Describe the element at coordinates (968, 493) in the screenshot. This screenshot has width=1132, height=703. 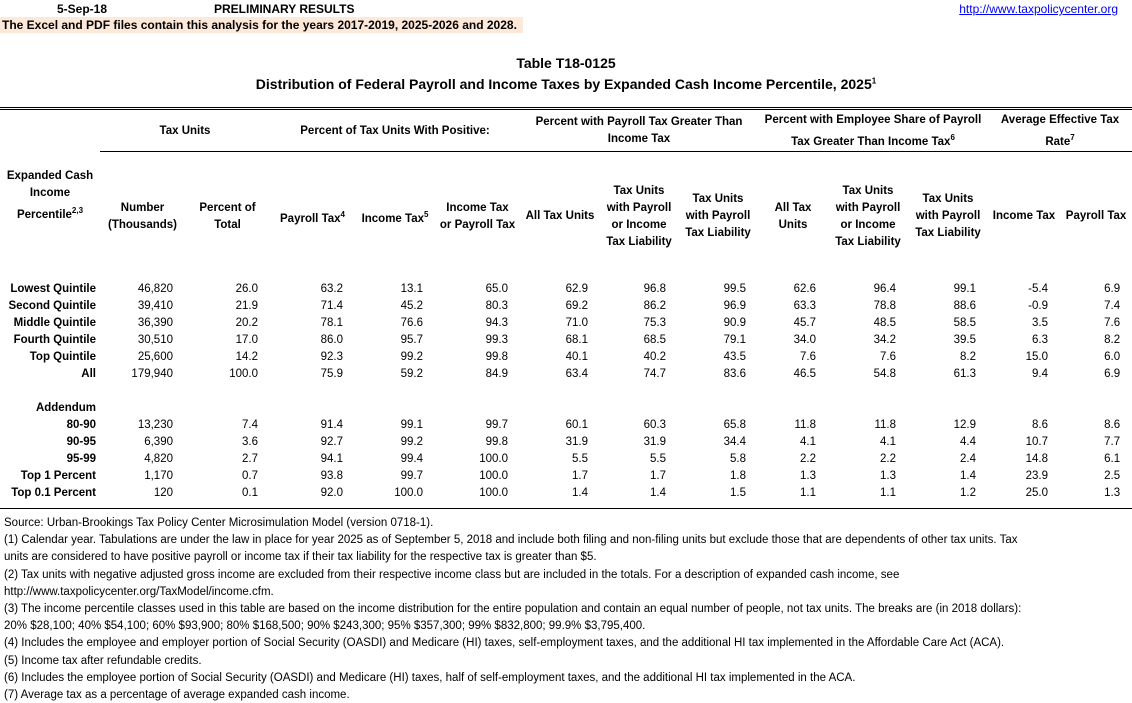
I see `cell-value: 1.2` at that location.